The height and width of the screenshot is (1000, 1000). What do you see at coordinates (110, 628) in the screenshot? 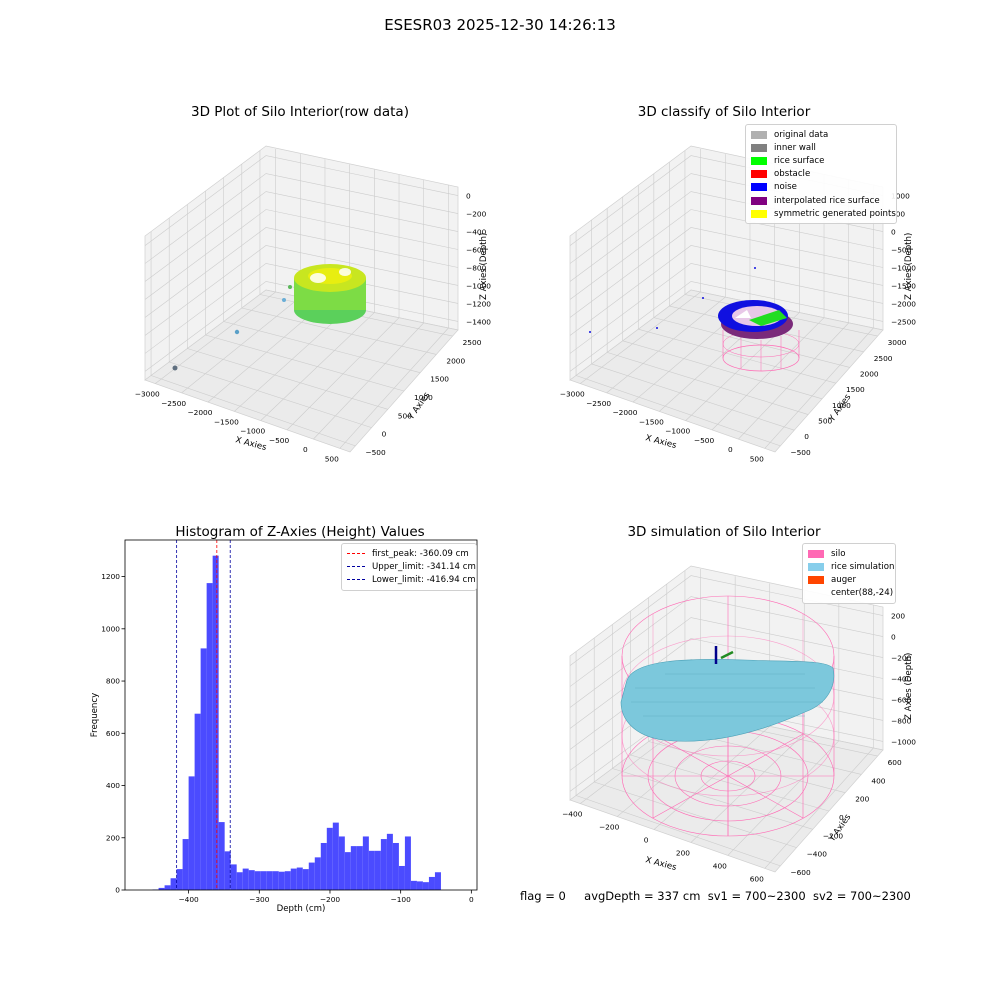
I see `histogram-y-tick-label: 1000` at bounding box center [110, 628].